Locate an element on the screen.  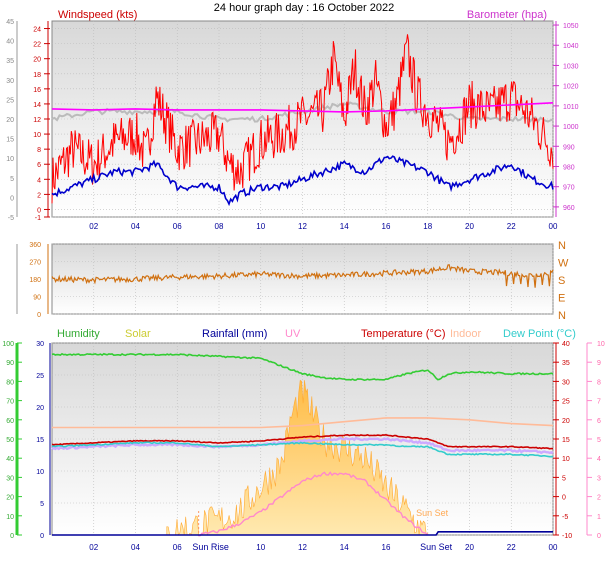
x-tick-label: 00 is located at coordinates (553, 226).